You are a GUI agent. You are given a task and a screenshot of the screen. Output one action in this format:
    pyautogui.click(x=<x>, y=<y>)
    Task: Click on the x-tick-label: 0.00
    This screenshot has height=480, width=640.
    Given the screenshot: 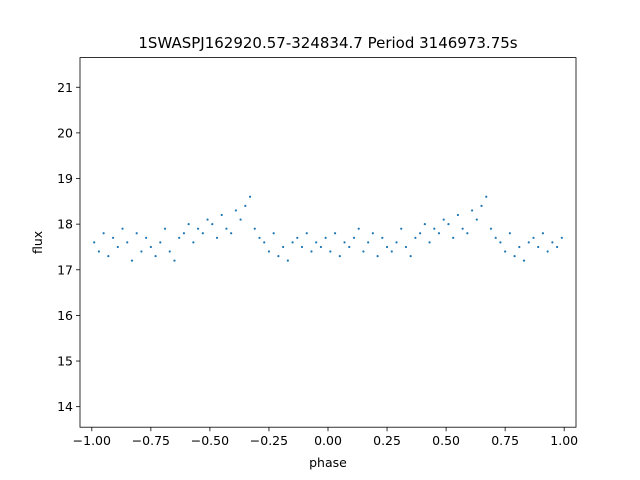 What is the action you would take?
    pyautogui.click(x=328, y=440)
    